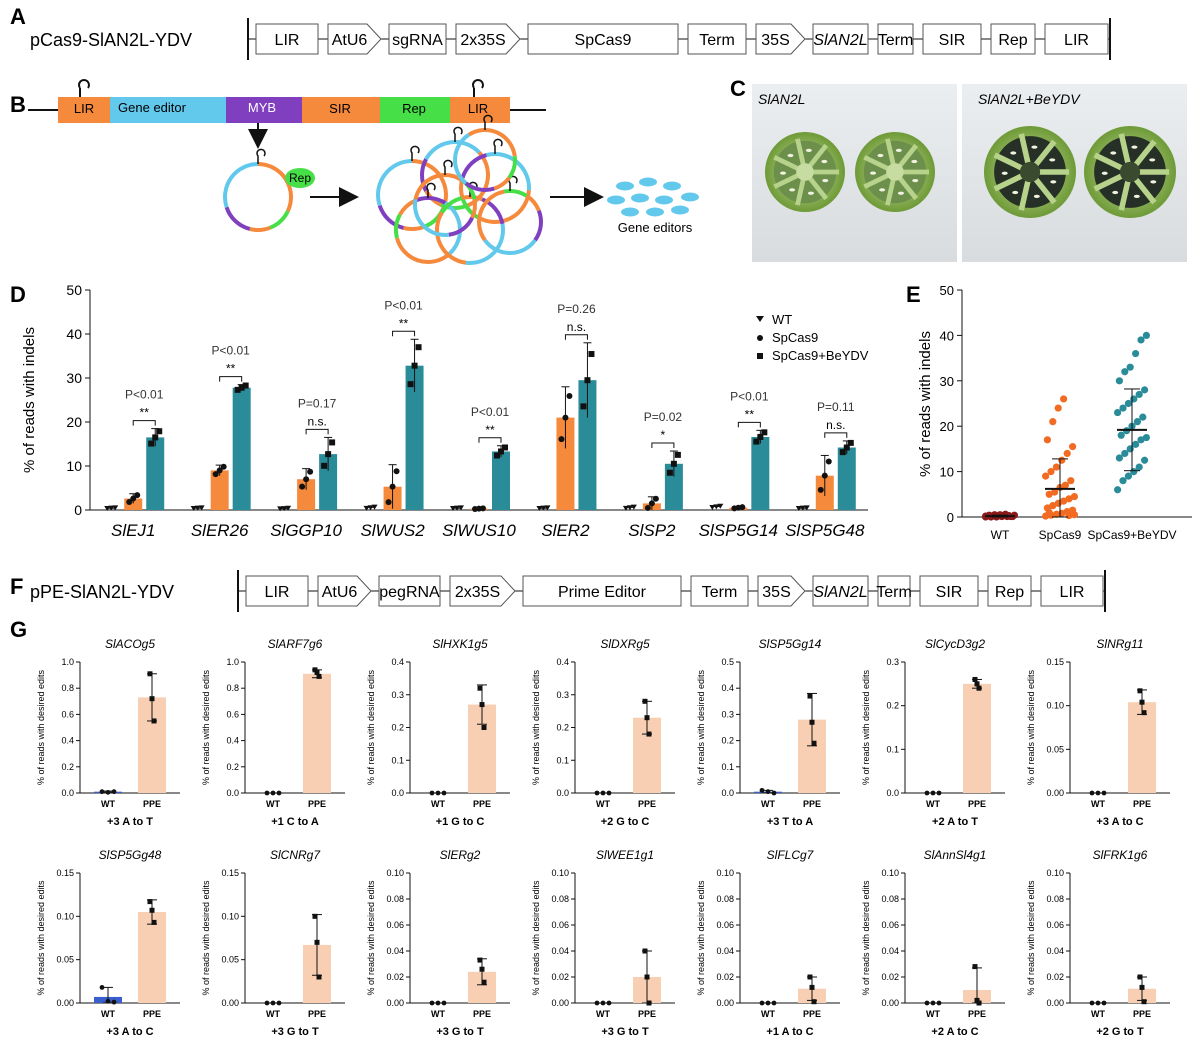  I want to click on legend-label: SpCas9, so click(795, 337).